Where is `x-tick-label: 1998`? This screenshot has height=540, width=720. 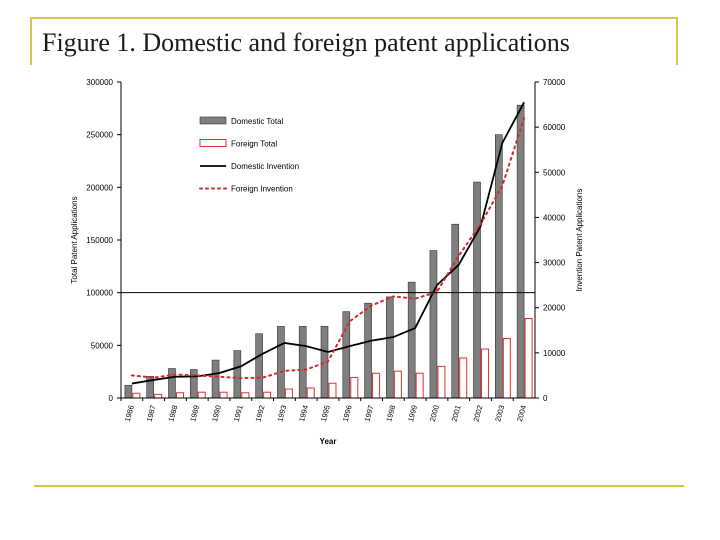
x-tick-label: 1998 is located at coordinates (390, 413).